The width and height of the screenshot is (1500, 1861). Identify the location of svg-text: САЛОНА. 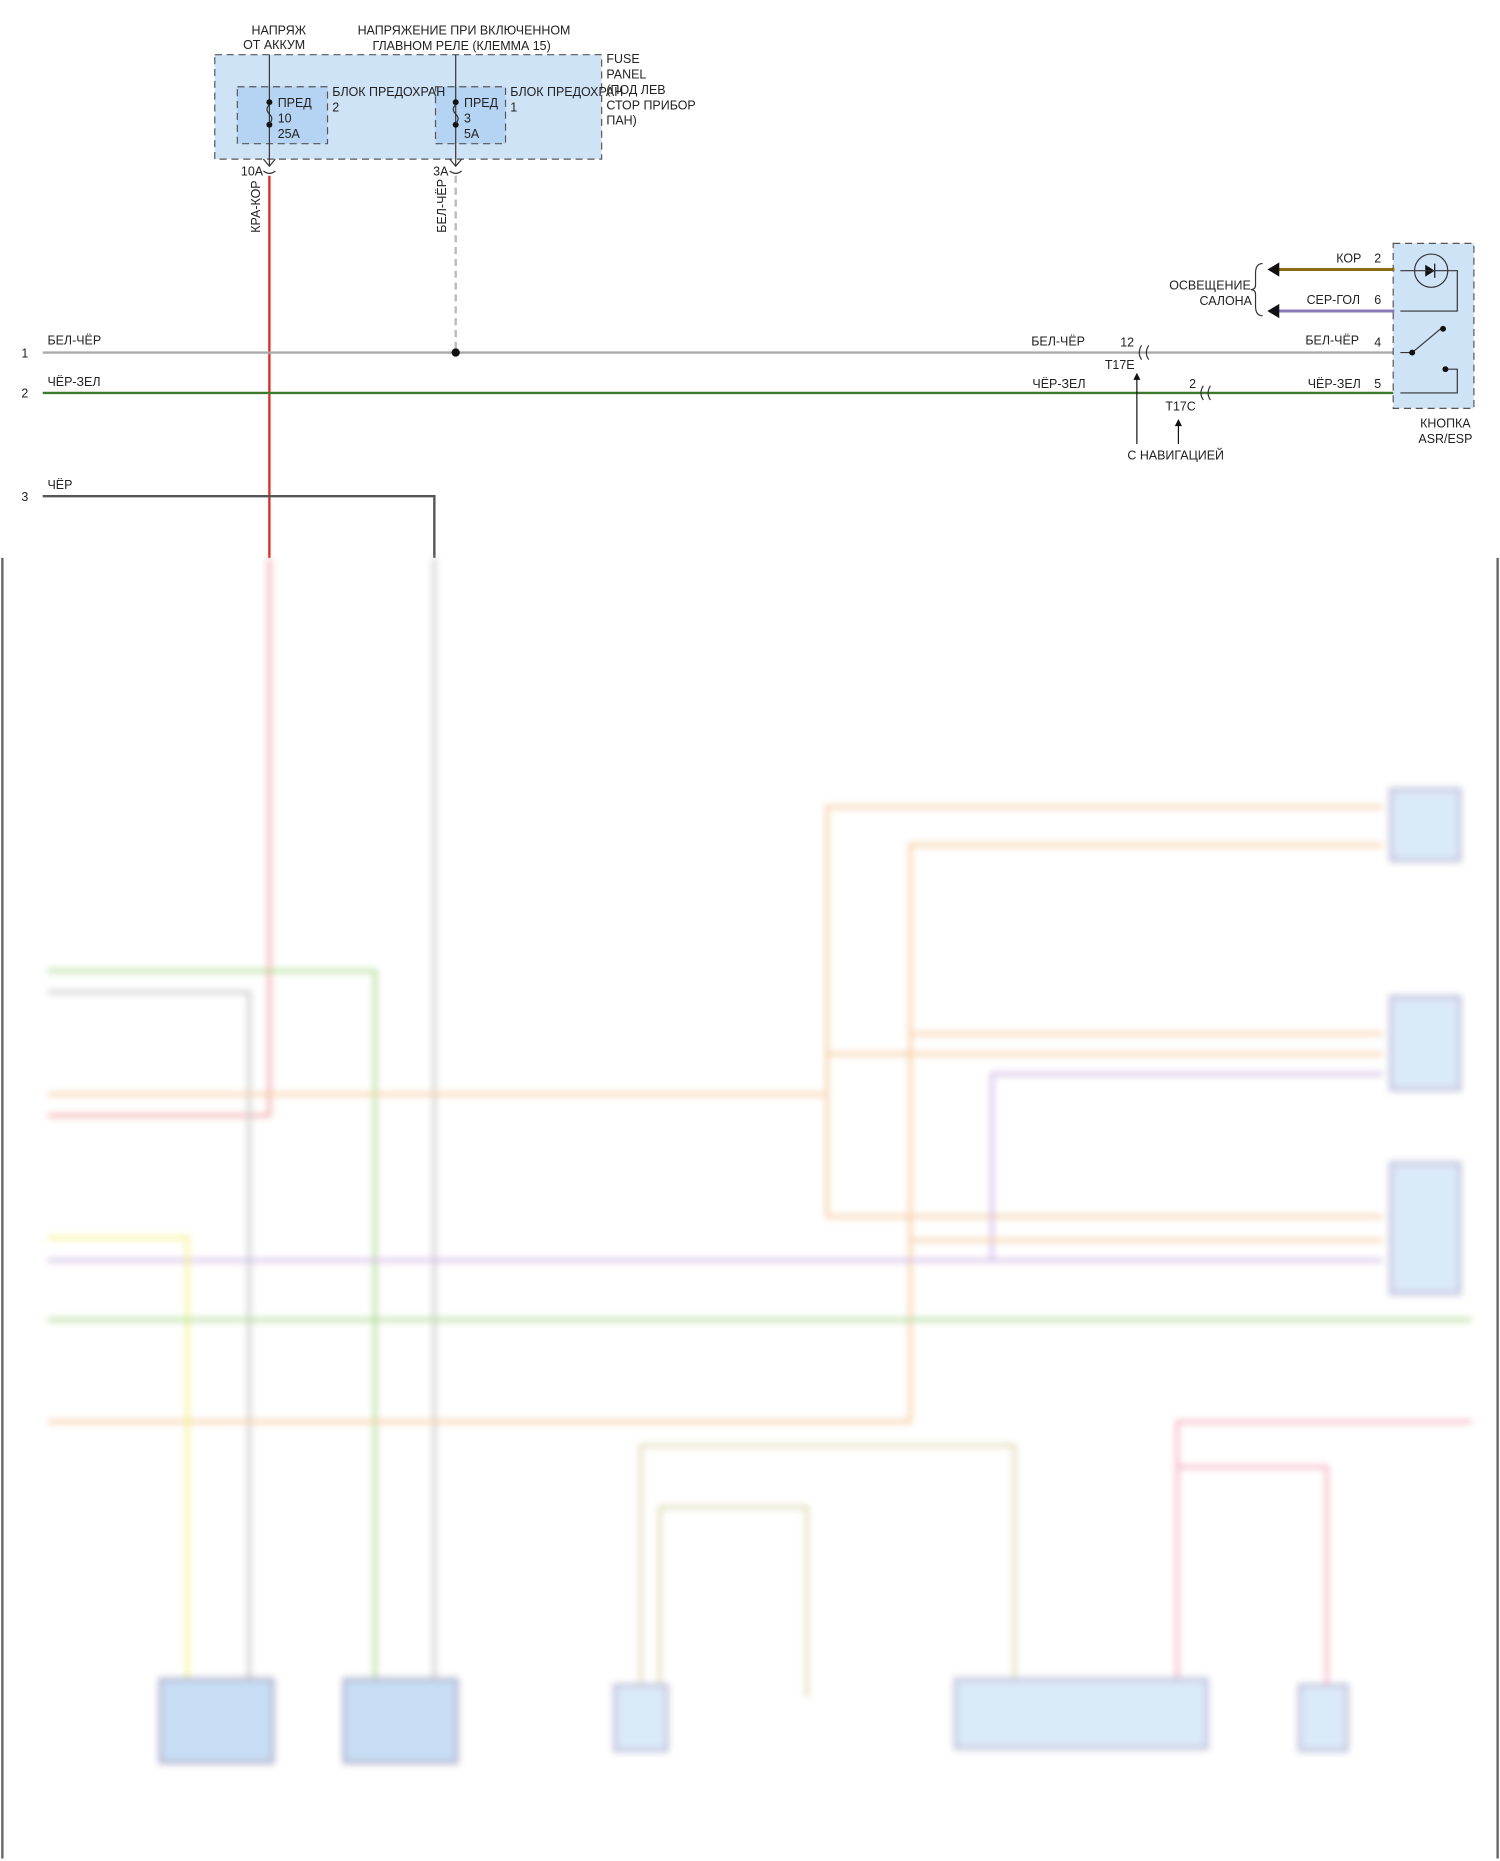
(1226, 301).